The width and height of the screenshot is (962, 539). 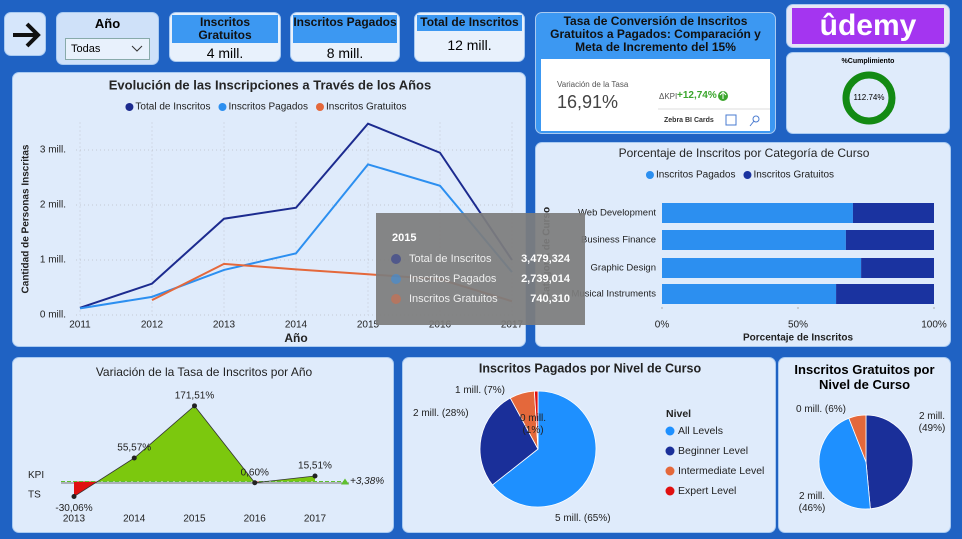 What do you see at coordinates (345, 53) in the screenshot?
I see `card-value: 8 mill.` at bounding box center [345, 53].